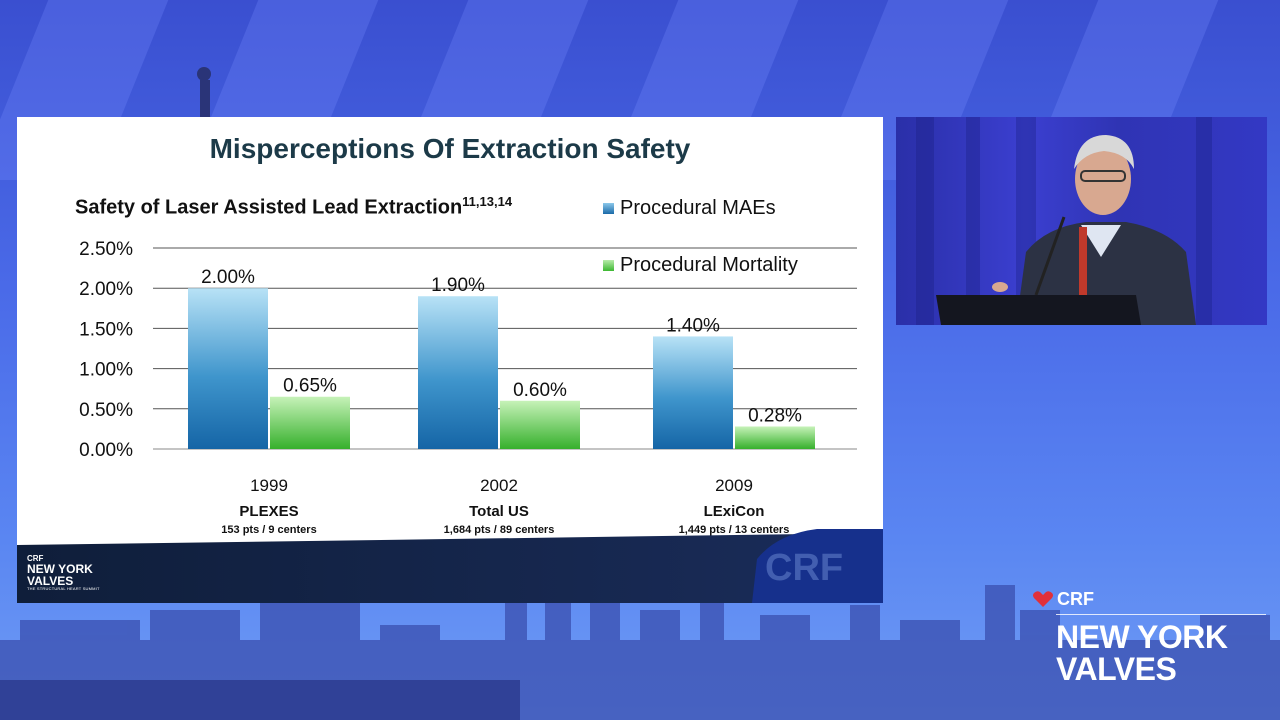  What do you see at coordinates (540, 390) in the screenshot?
I see `data-label: 0.60%` at bounding box center [540, 390].